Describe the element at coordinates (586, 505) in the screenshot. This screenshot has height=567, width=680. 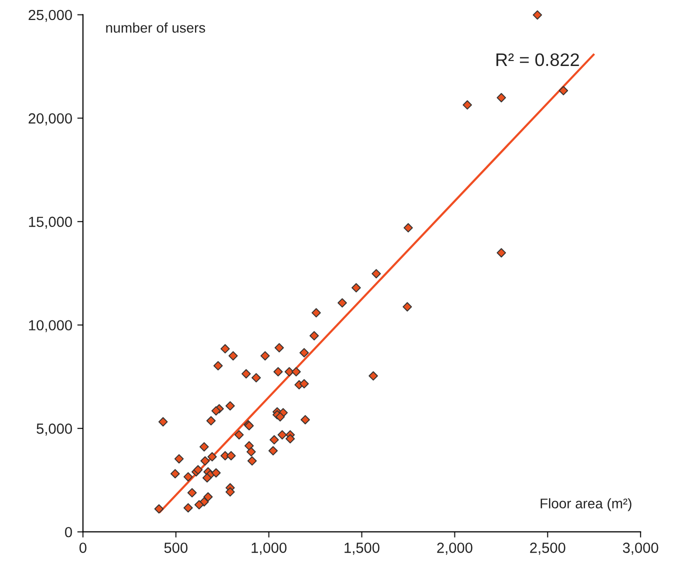
I see `x-axis-title: Floor area (m²)` at that location.